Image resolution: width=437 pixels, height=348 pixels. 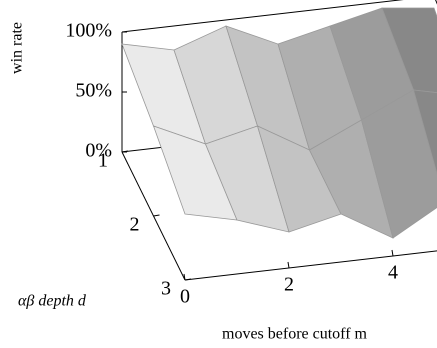 What do you see at coordinates (103, 161) in the screenshot?
I see `y-tick-label: 1` at bounding box center [103, 161].